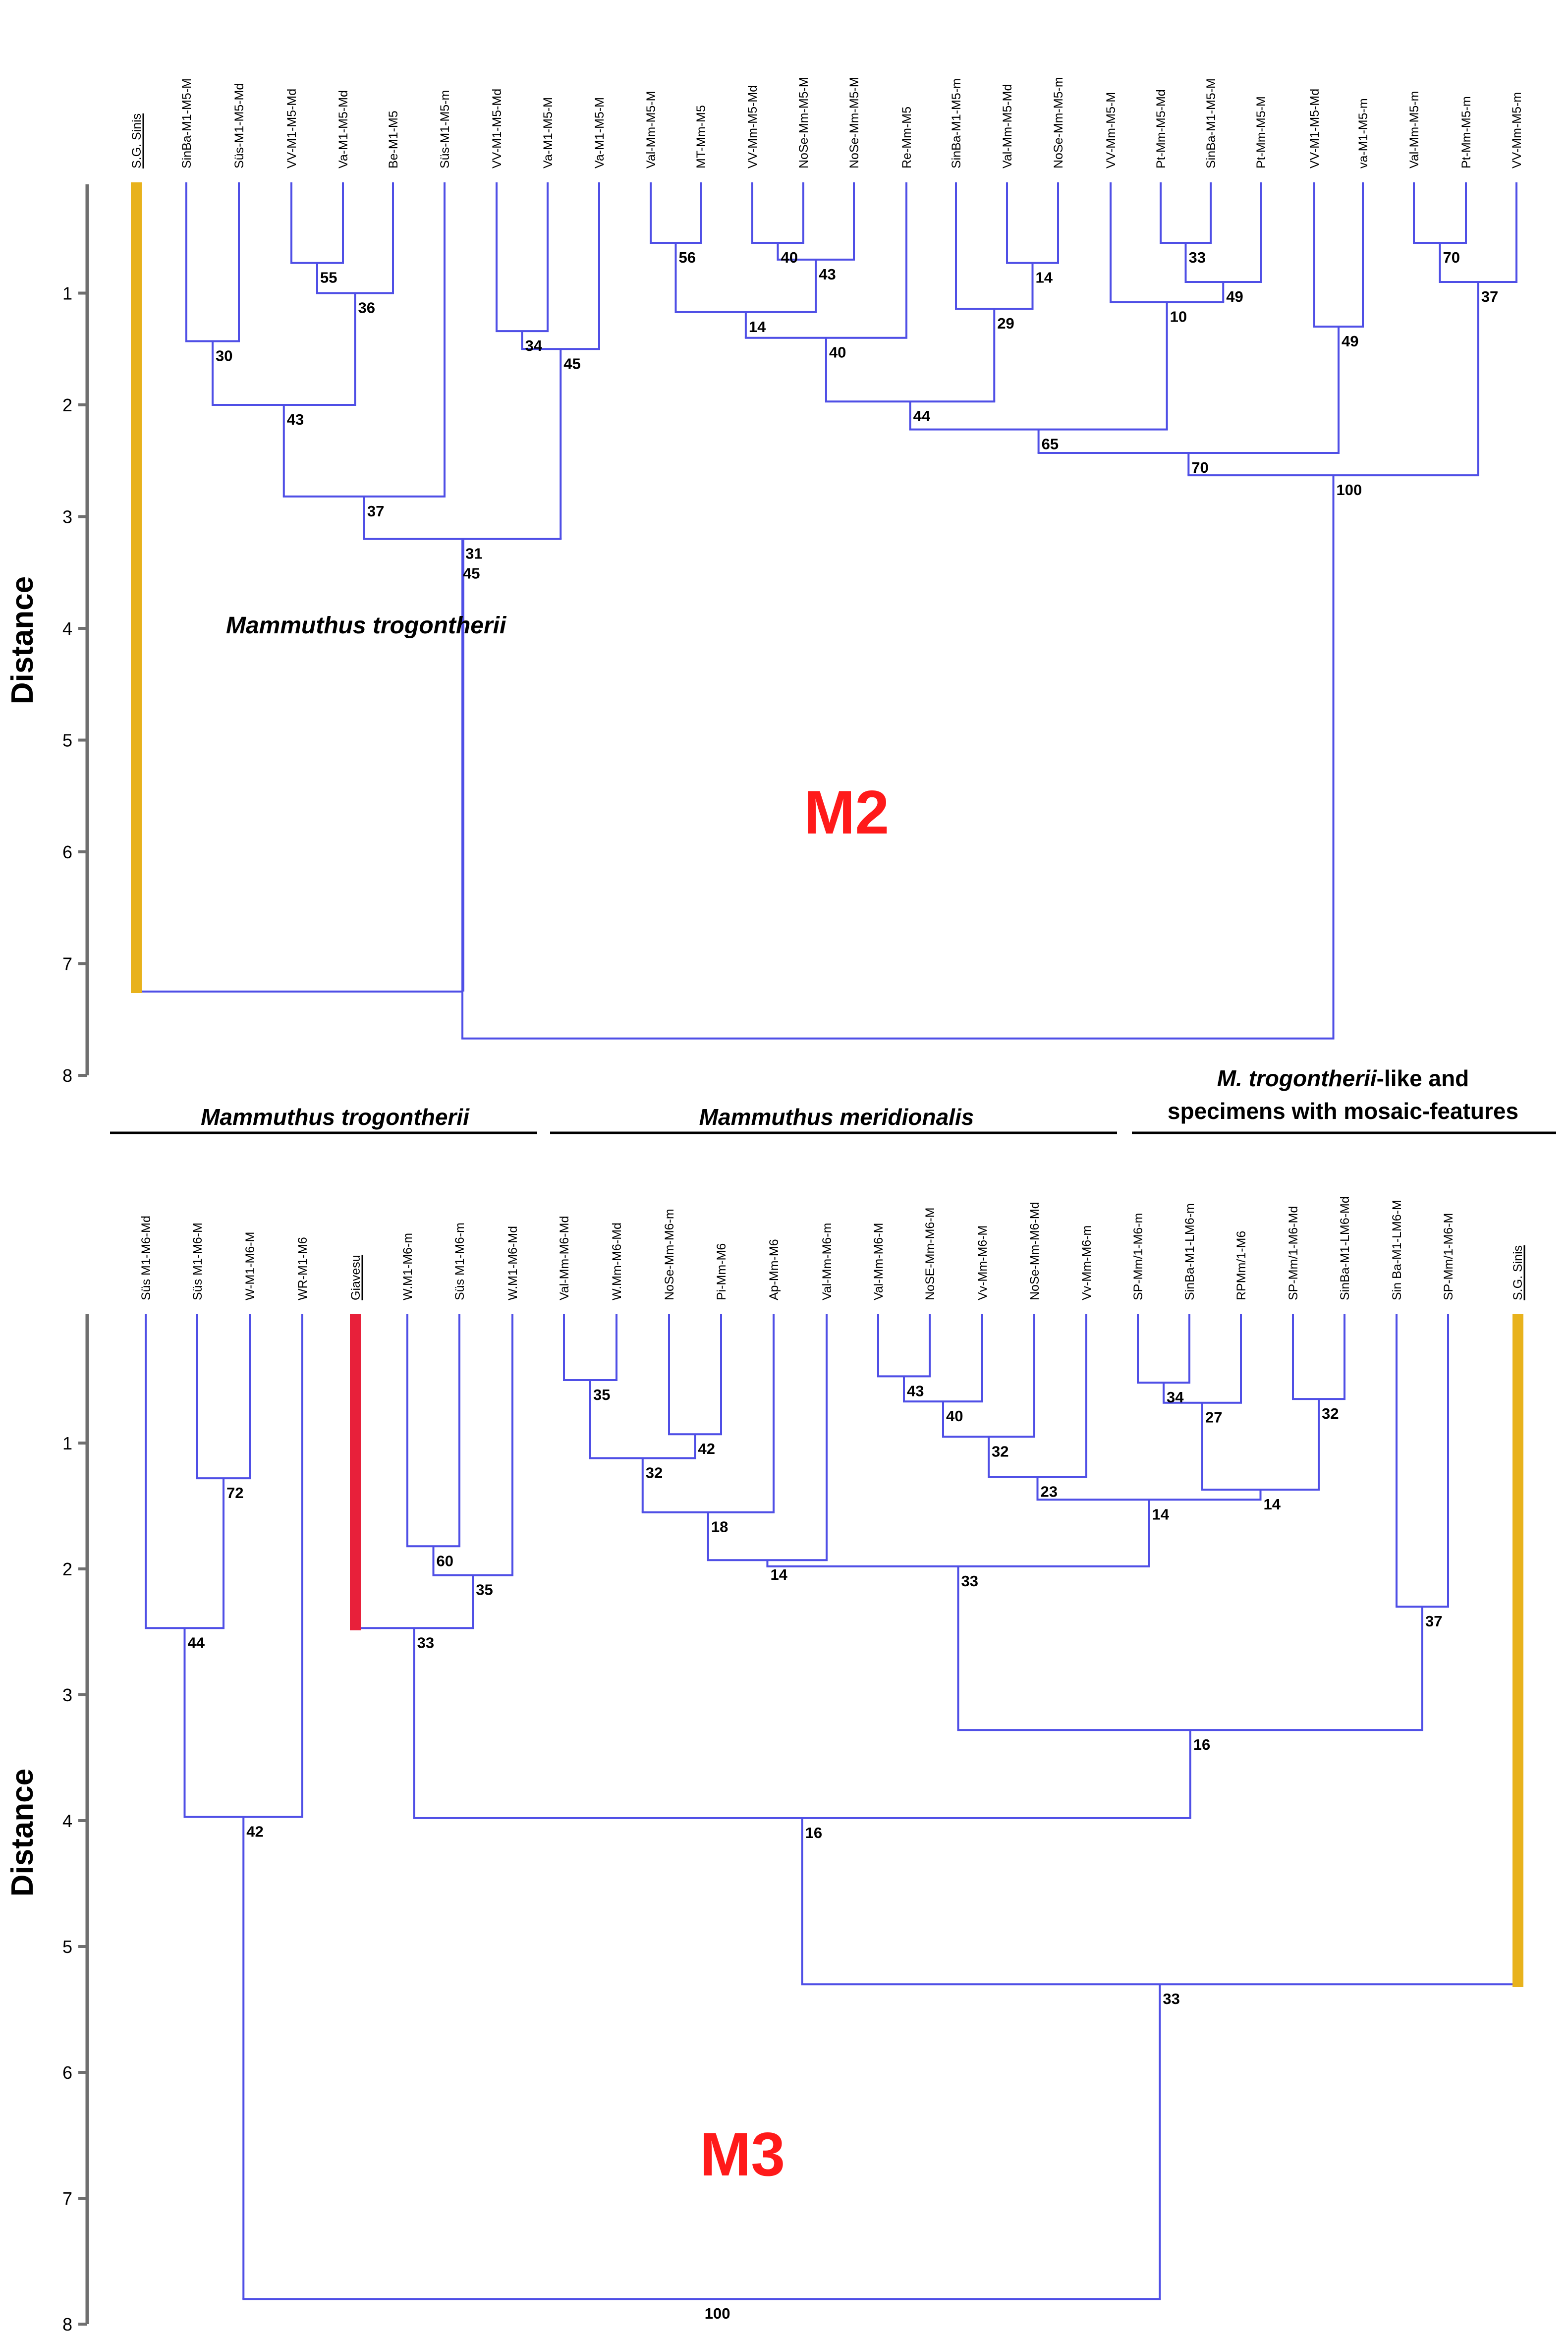  What do you see at coordinates (854, 122) in the screenshot?
I see `m2-leaf-label: NoSe-Mm-M5-M` at bounding box center [854, 122].